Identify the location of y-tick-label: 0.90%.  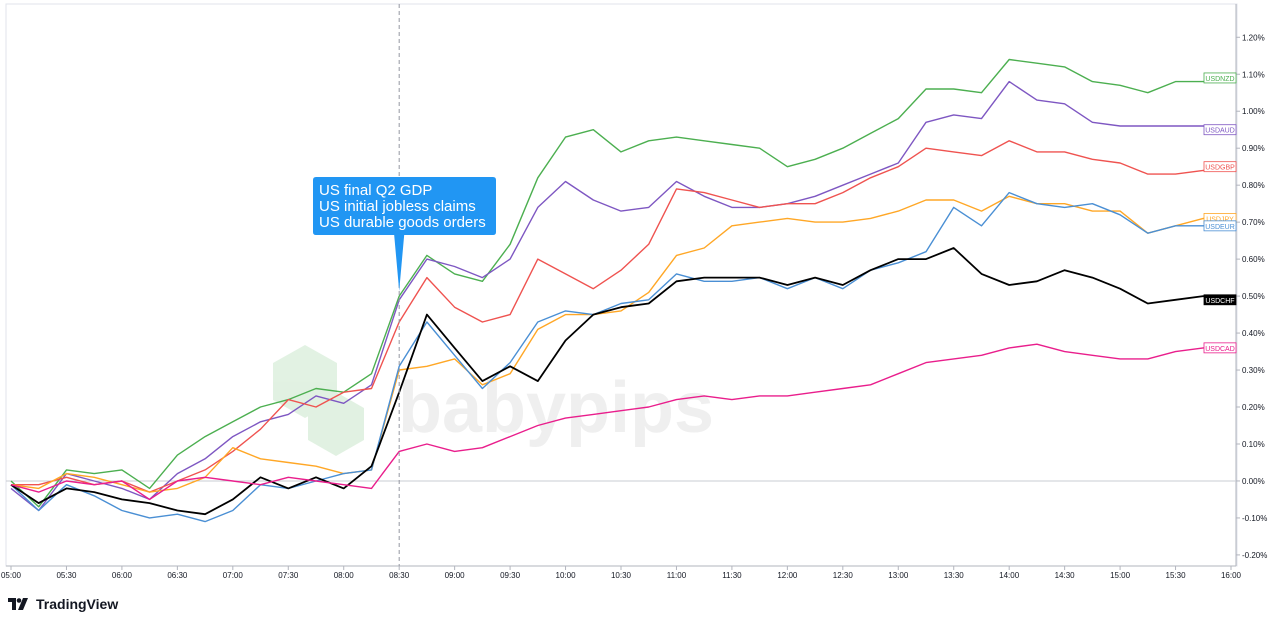
(1253, 148).